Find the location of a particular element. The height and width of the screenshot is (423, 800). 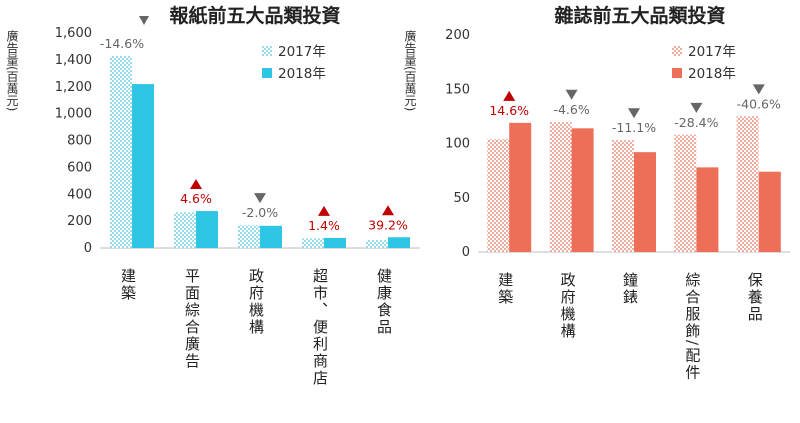

change-label: 39.2% is located at coordinates (388, 224).